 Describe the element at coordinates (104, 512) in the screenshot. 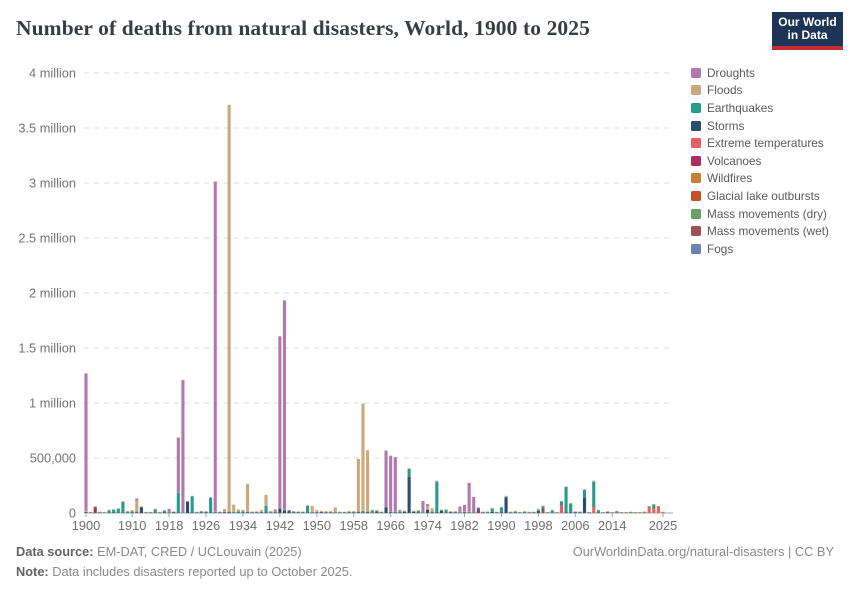

I see `bar-1904-f` at that location.